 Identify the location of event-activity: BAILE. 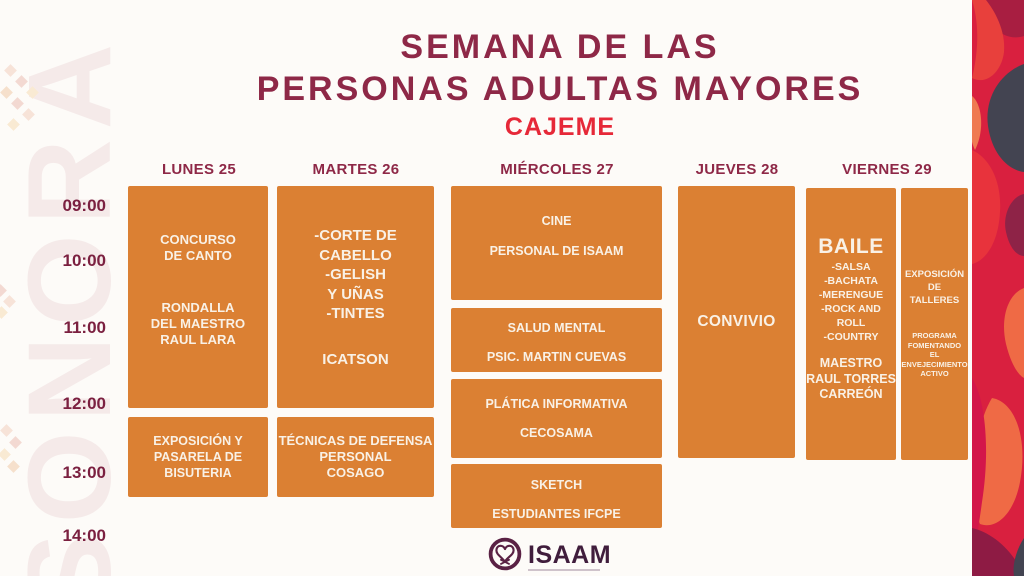
(851, 246).